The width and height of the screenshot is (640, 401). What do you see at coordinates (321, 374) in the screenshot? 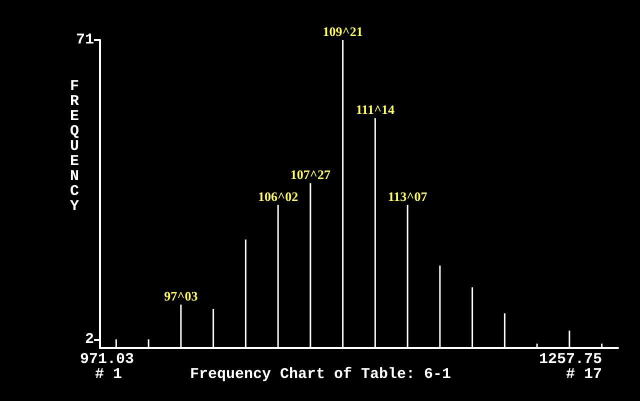
I see `text: Frequency Chart of Table: 6-1` at bounding box center [321, 374].